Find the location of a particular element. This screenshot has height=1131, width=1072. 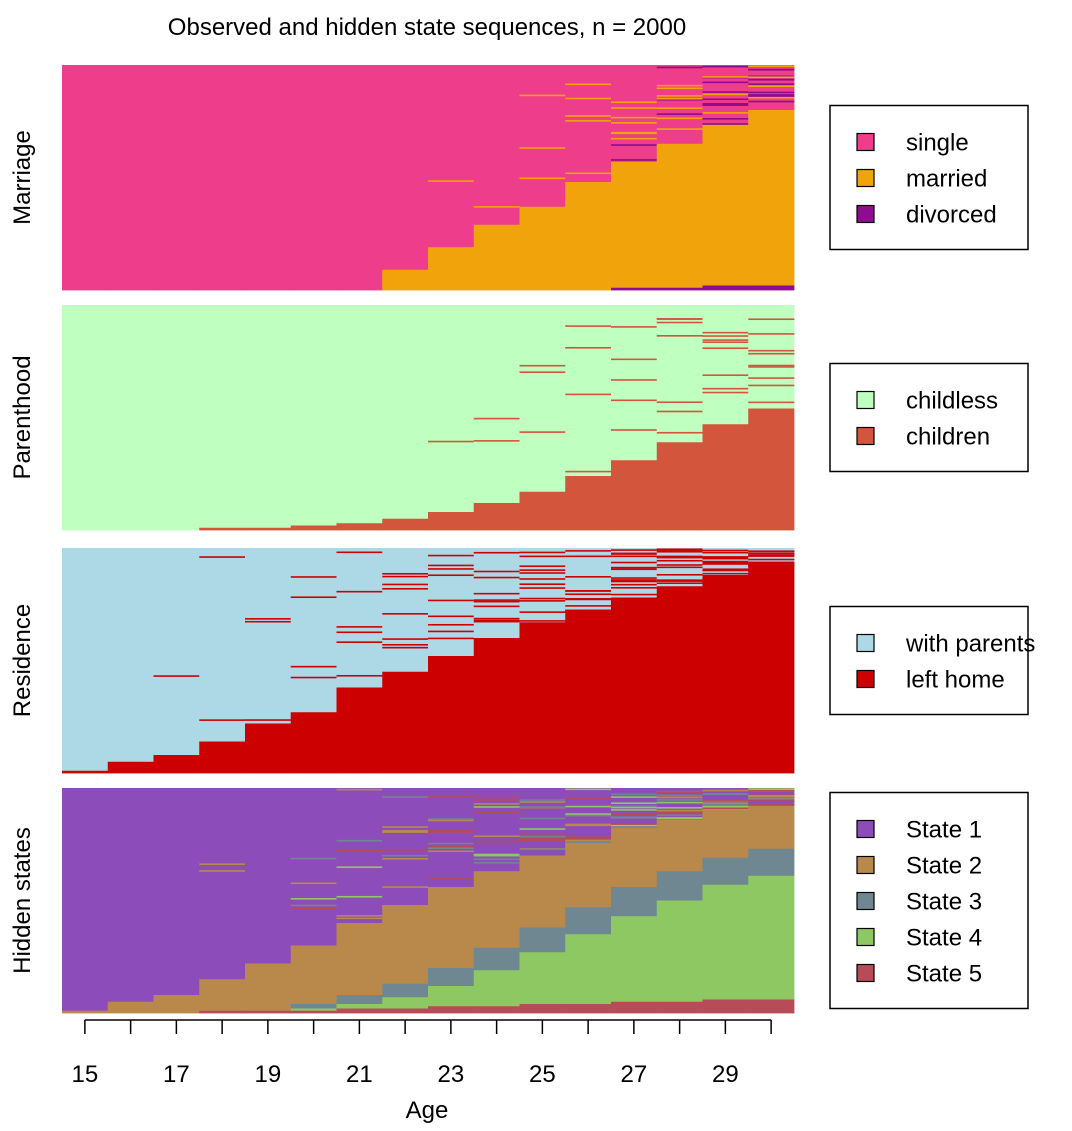

cell-residence-25-left-home is located at coordinates (542, 698).